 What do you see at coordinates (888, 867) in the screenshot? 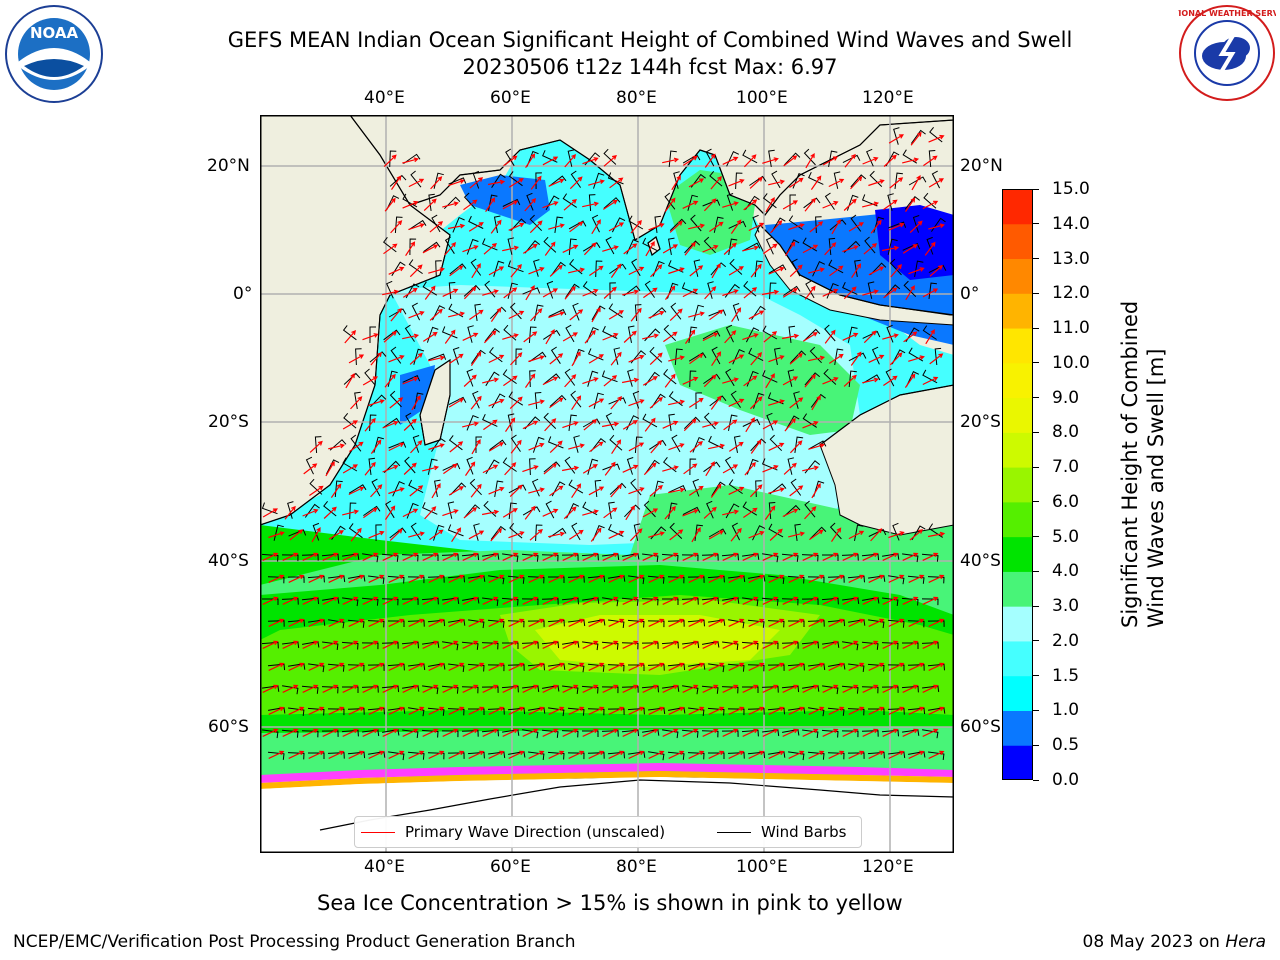
I see `lon-label-bottom-120e: 120°E` at bounding box center [888, 867].